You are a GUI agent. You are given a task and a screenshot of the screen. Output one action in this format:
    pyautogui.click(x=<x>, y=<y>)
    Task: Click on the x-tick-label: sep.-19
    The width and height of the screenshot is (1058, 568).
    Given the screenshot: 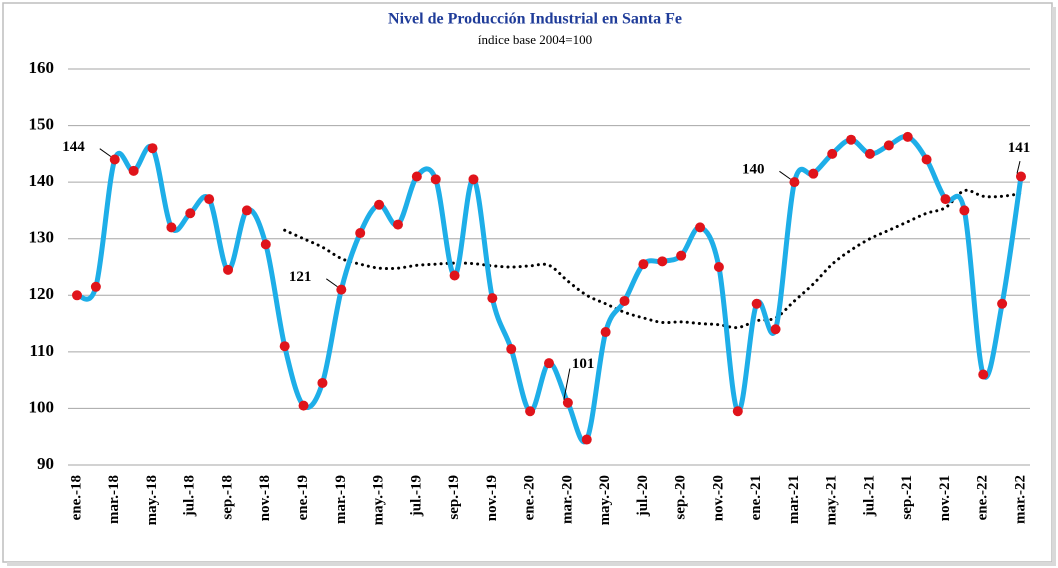 What is the action you would take?
    pyautogui.click(x=454, y=497)
    